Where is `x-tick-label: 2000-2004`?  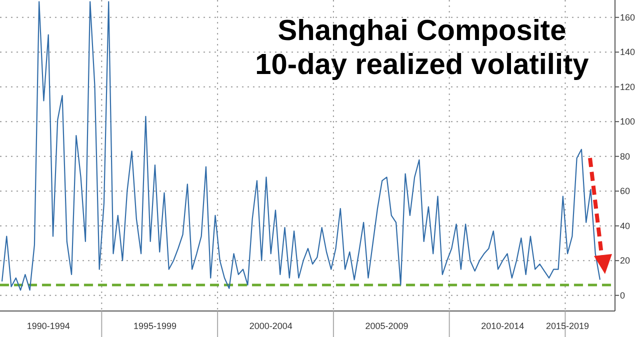 x-tick-label: 2000-2004 is located at coordinates (270, 326).